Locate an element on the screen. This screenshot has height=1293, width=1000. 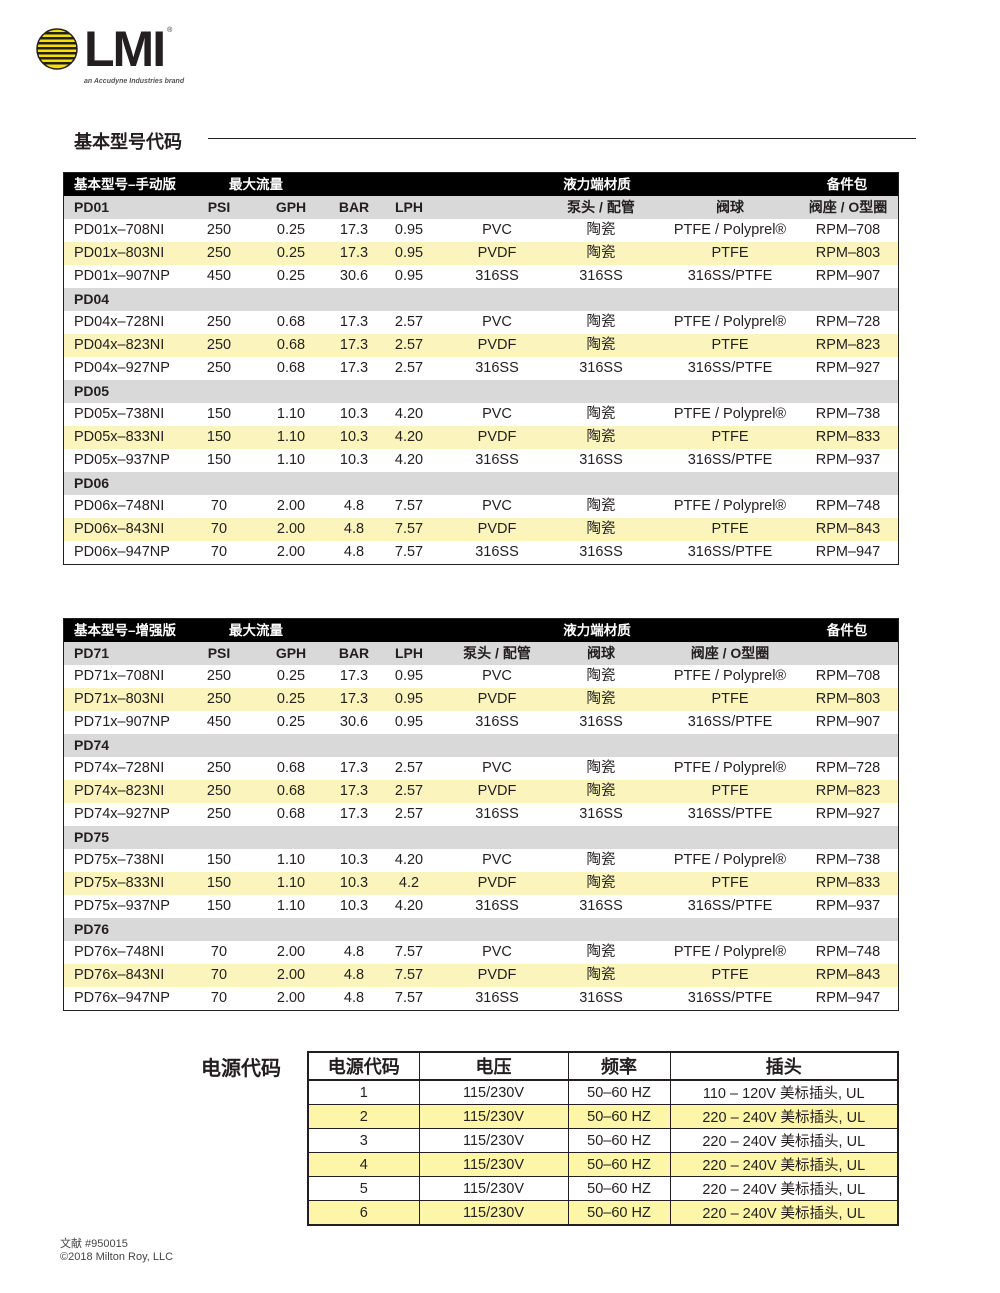
cell: PD71x–907NP is located at coordinates (122, 722).